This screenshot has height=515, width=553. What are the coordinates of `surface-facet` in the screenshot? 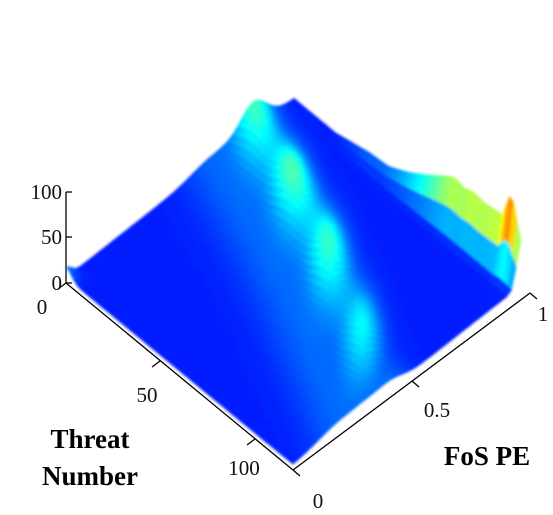 It's located at (293, 460).